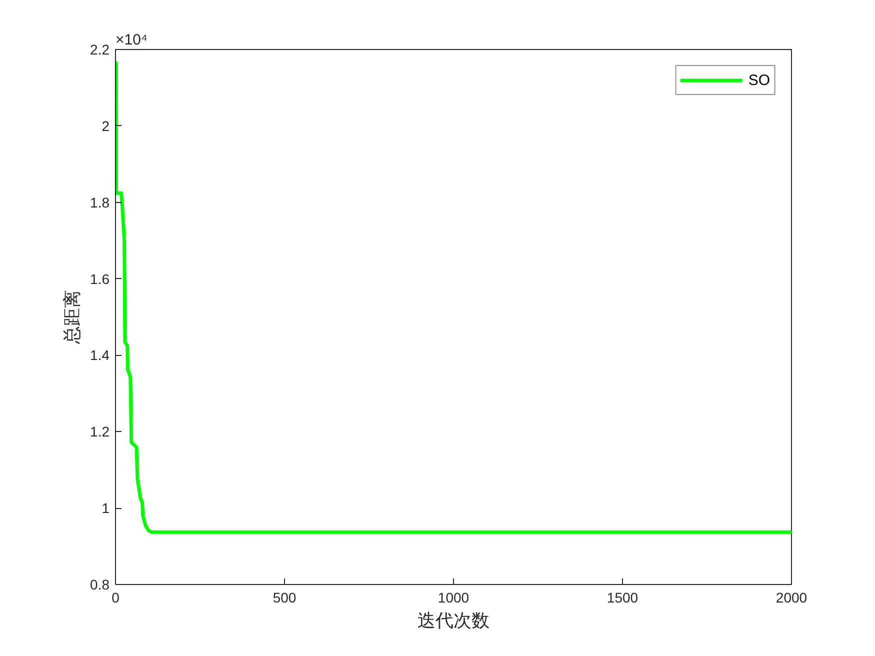 The image size is (875, 656). Describe the element at coordinates (132, 40) in the screenshot. I see `text: ×10⁴` at that location.